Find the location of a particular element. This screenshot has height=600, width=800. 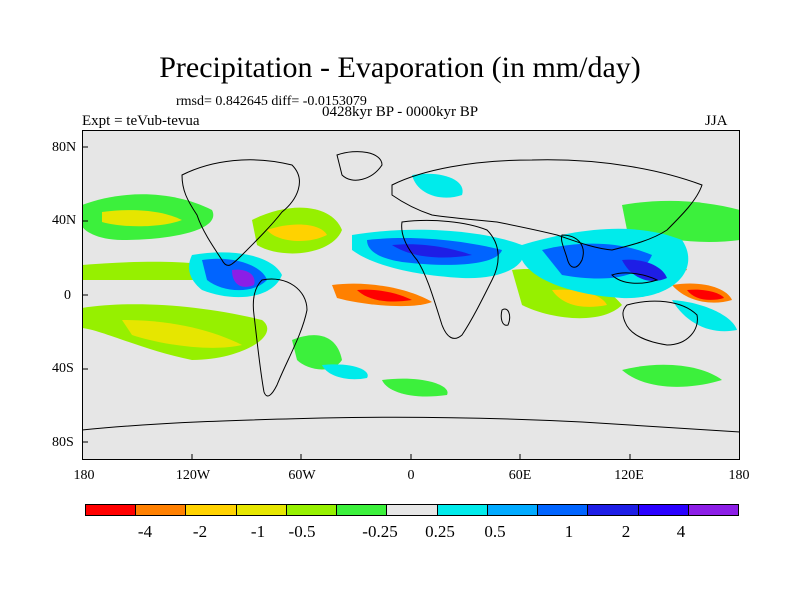

period-label: 0428kyr BP - 0000kyr BP is located at coordinates (400, 112).